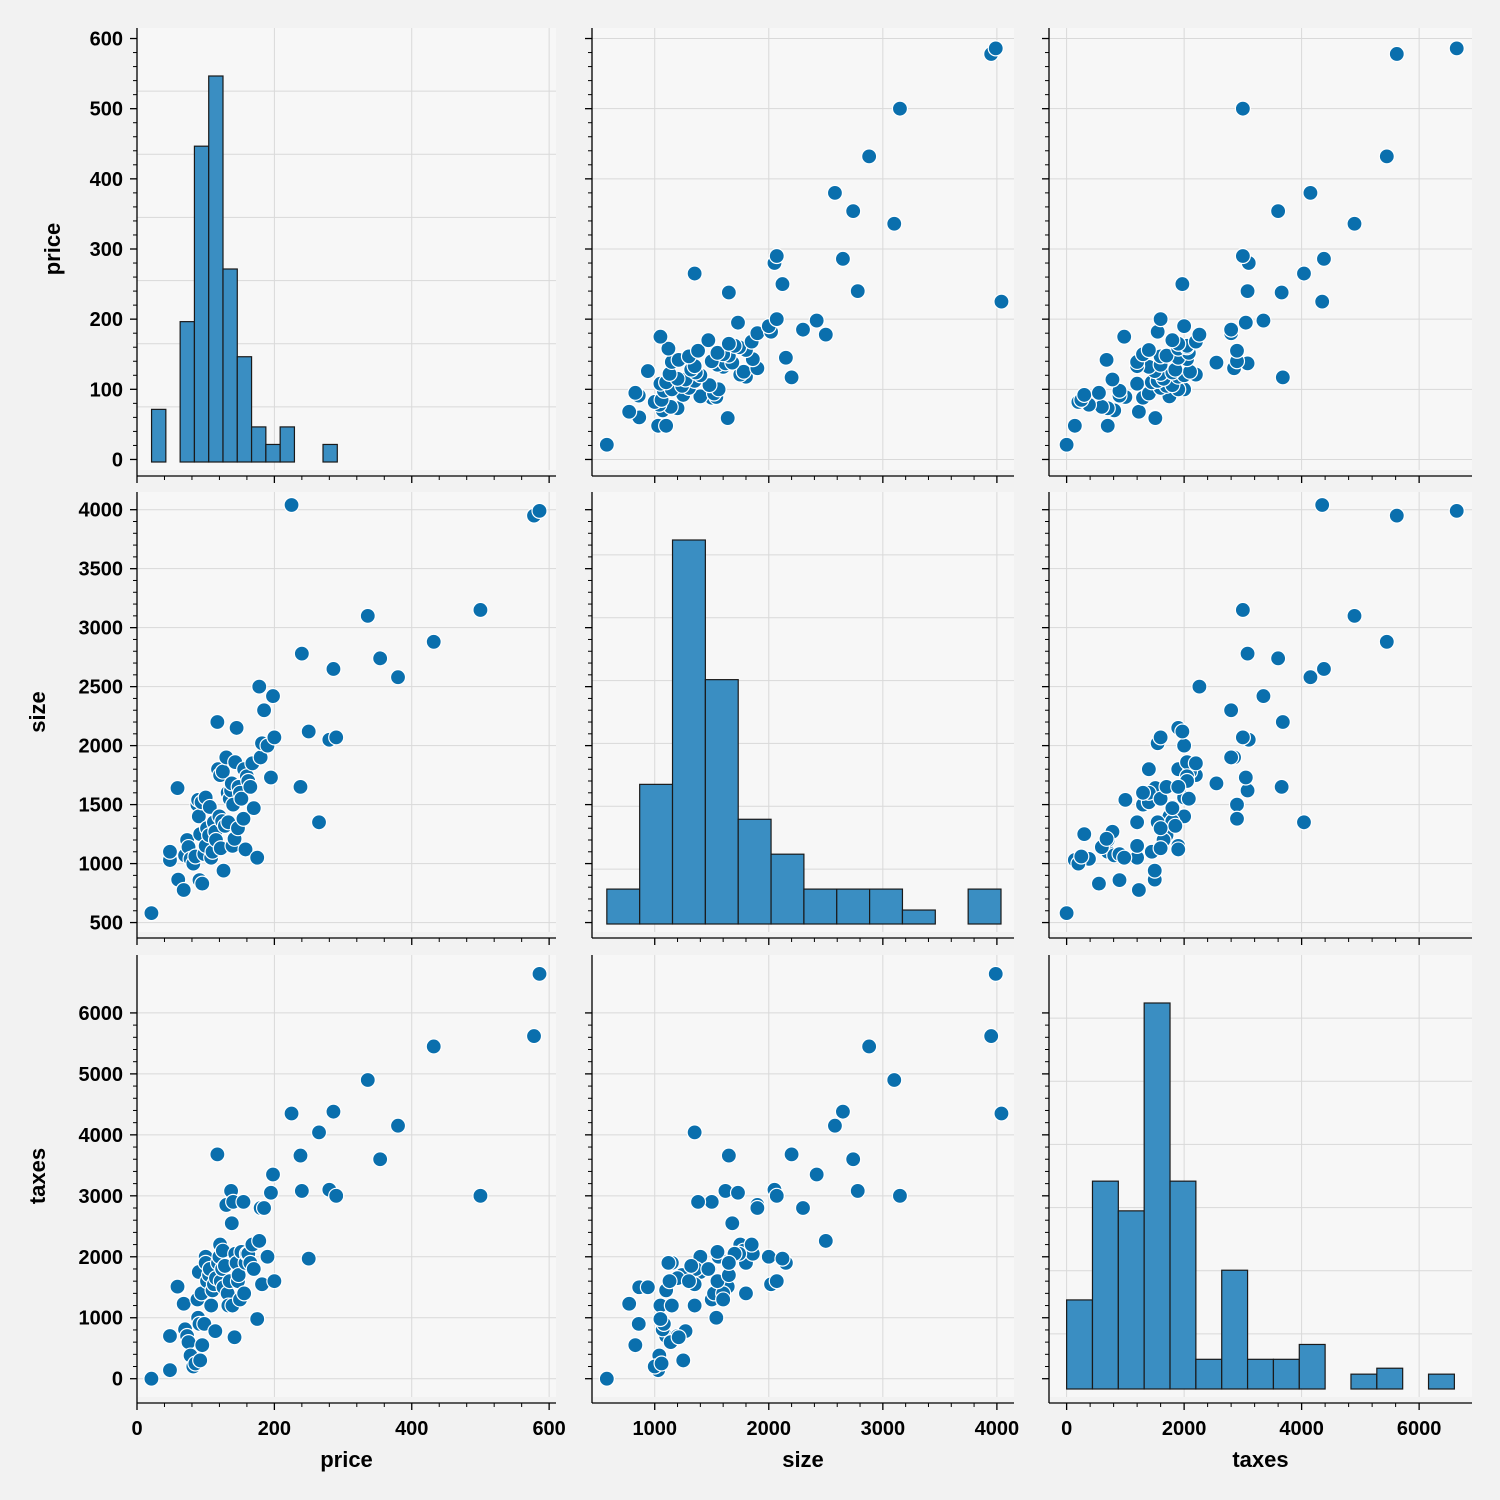  I want to click on y-axis-label: size, so click(37, 712).